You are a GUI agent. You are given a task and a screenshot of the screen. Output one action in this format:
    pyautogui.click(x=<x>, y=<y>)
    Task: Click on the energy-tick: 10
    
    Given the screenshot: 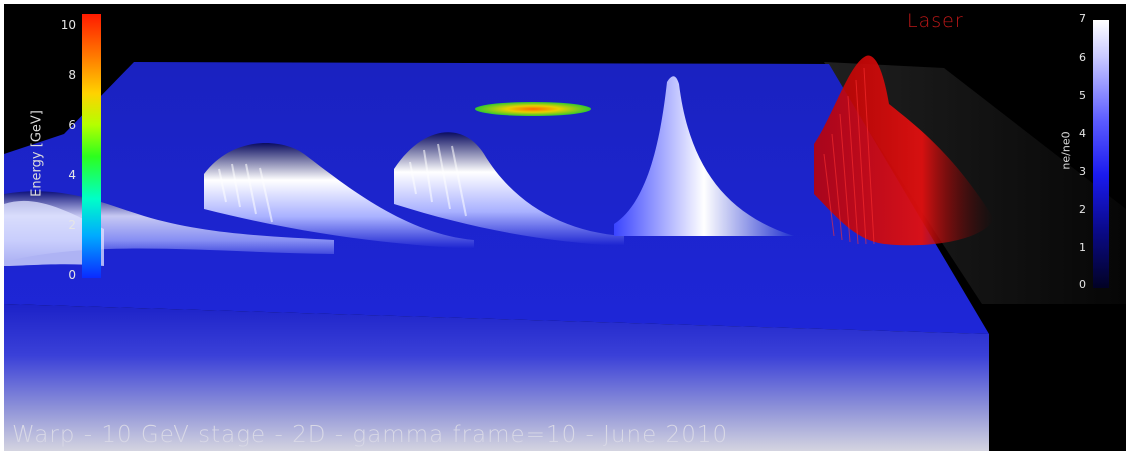 What is the action you would take?
    pyautogui.click(x=68, y=25)
    